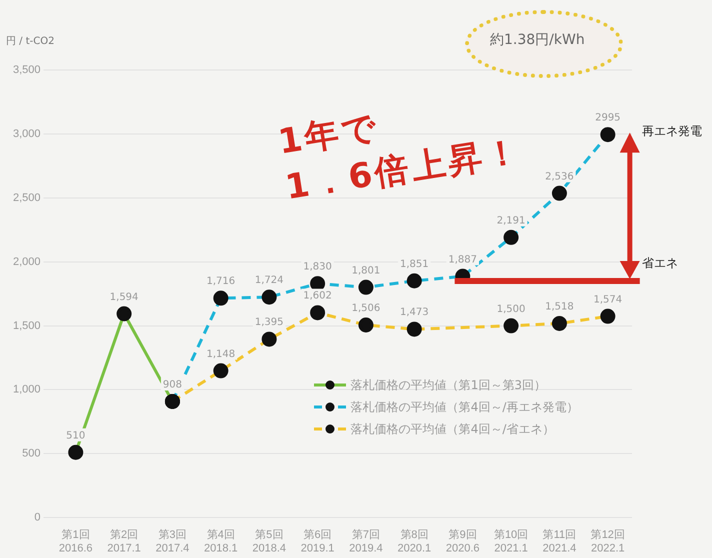  I want to click on legend-label: 落札価格の平均値（第4回～/省エネ）, so click(452, 429).